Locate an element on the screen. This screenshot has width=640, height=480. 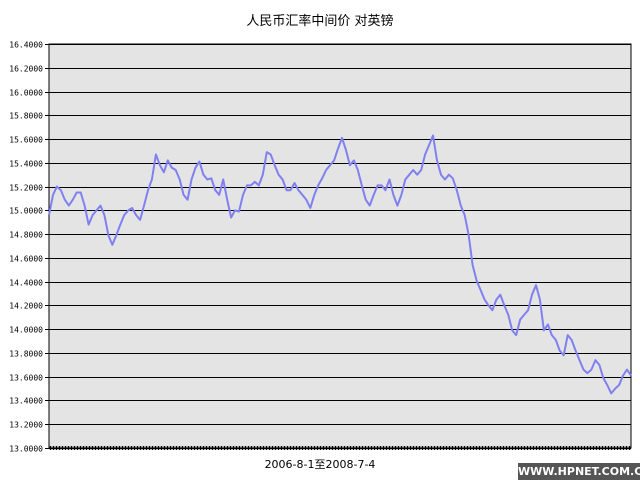
y-tick-label: 14.6000 is located at coordinates (26, 259).